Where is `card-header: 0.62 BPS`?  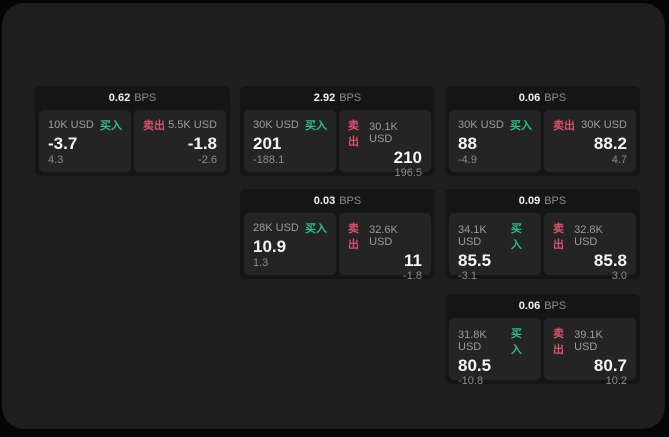
card-header: 0.62 BPS is located at coordinates (132, 98).